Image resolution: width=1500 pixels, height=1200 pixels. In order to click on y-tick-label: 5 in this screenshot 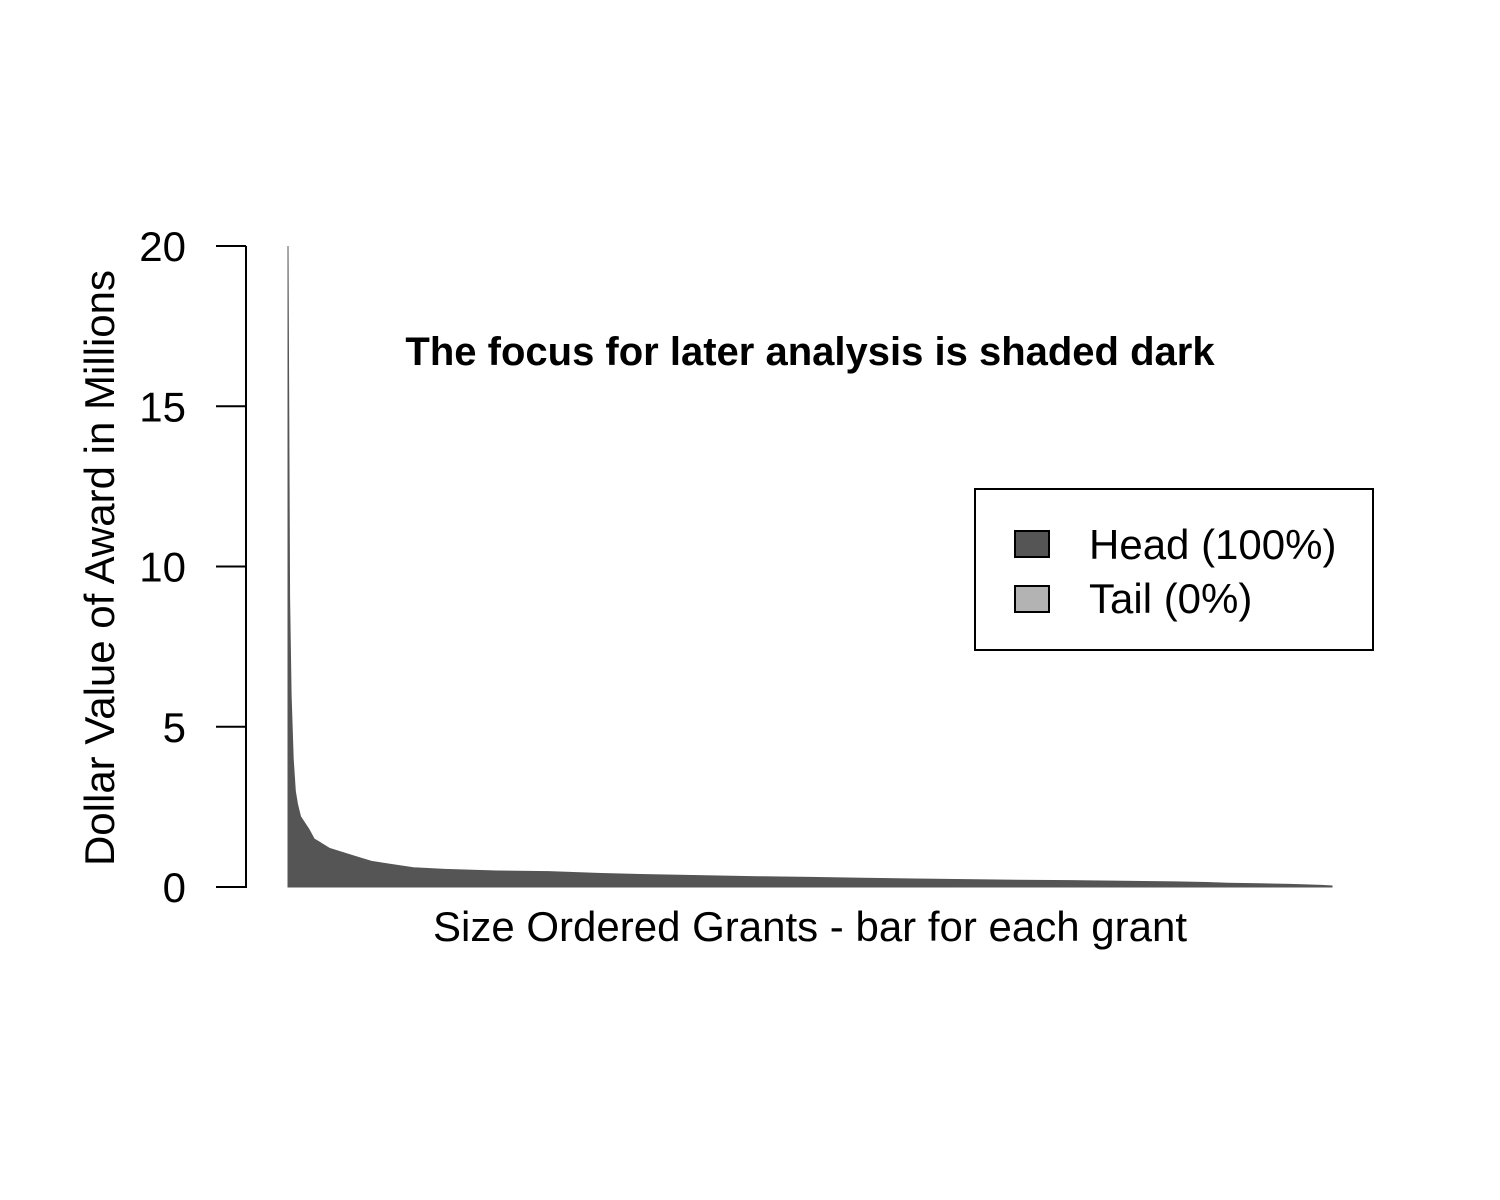, I will do `click(174, 727)`.